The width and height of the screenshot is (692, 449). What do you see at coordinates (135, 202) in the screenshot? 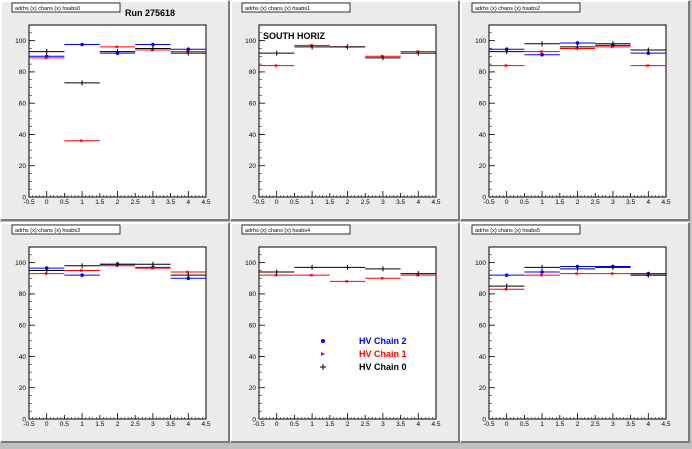
I see `x-tick-label: 2.5` at bounding box center [135, 202].